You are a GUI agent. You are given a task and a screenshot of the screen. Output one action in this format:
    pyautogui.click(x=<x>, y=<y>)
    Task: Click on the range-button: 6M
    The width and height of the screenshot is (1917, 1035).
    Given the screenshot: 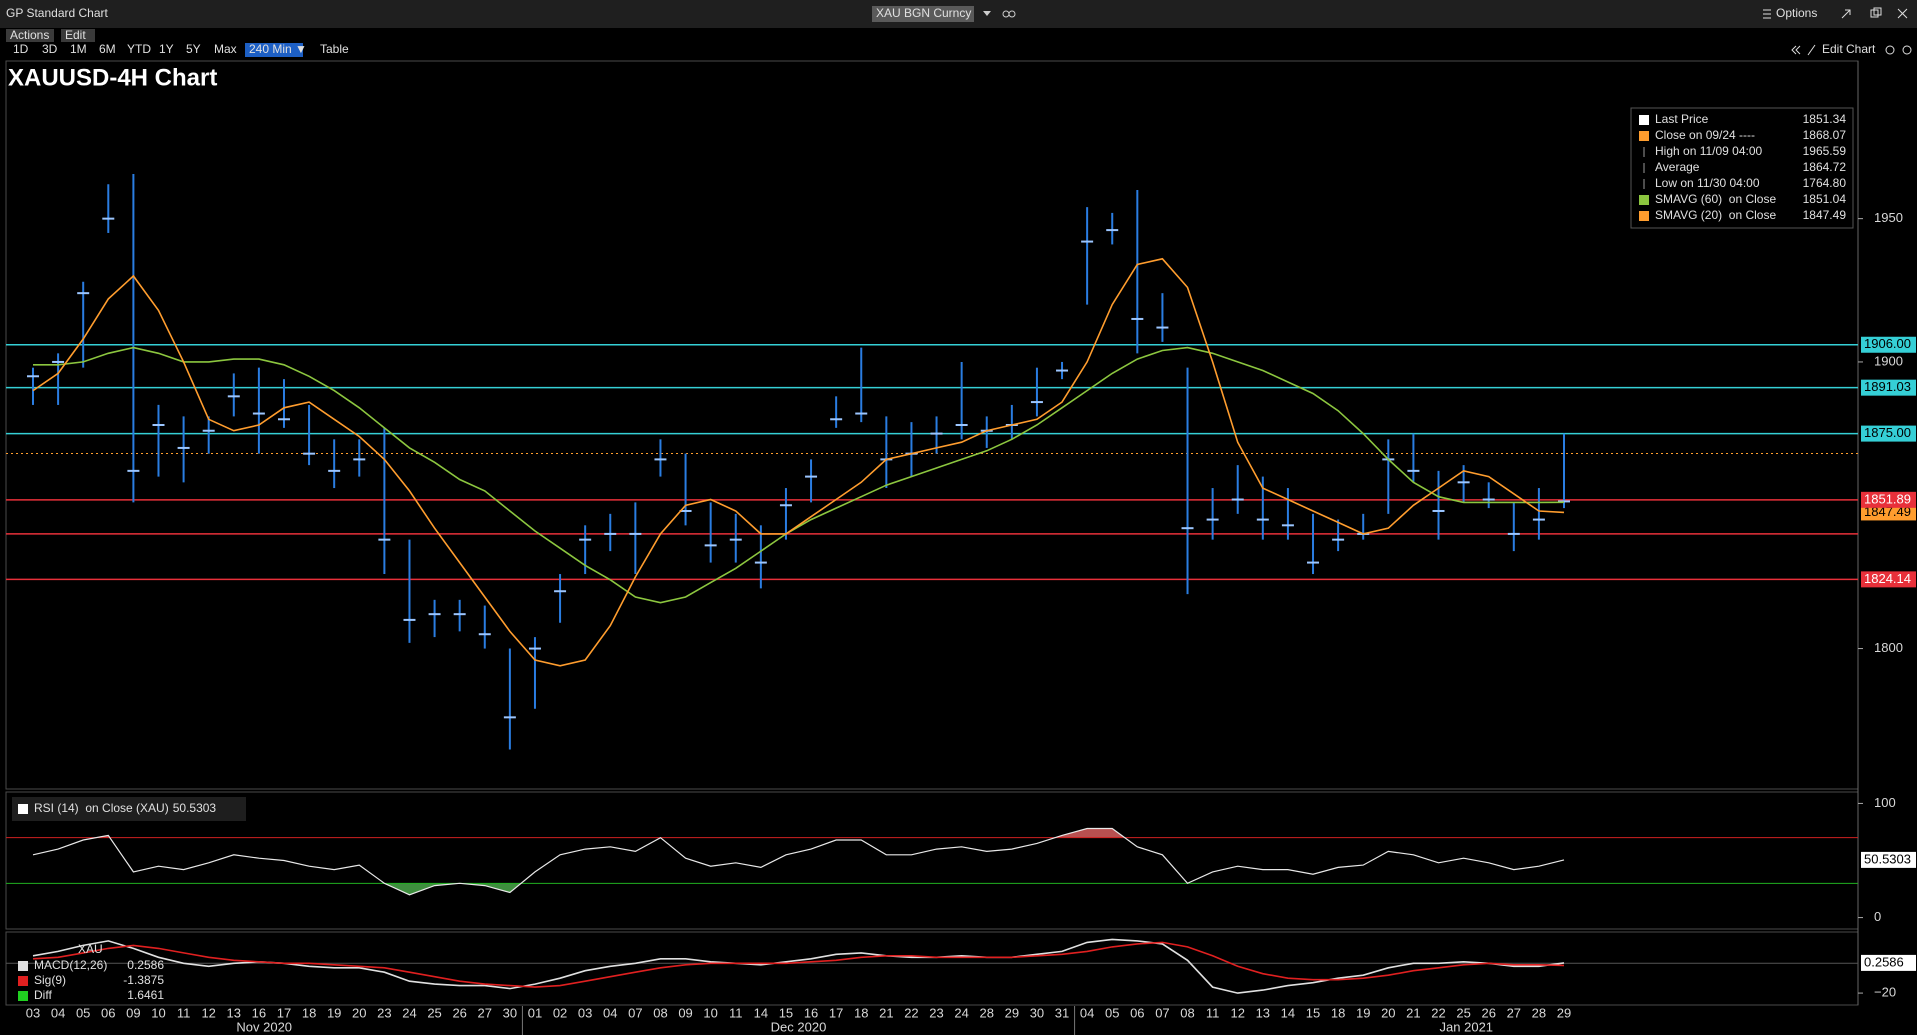 What is the action you would take?
    pyautogui.click(x=107, y=49)
    